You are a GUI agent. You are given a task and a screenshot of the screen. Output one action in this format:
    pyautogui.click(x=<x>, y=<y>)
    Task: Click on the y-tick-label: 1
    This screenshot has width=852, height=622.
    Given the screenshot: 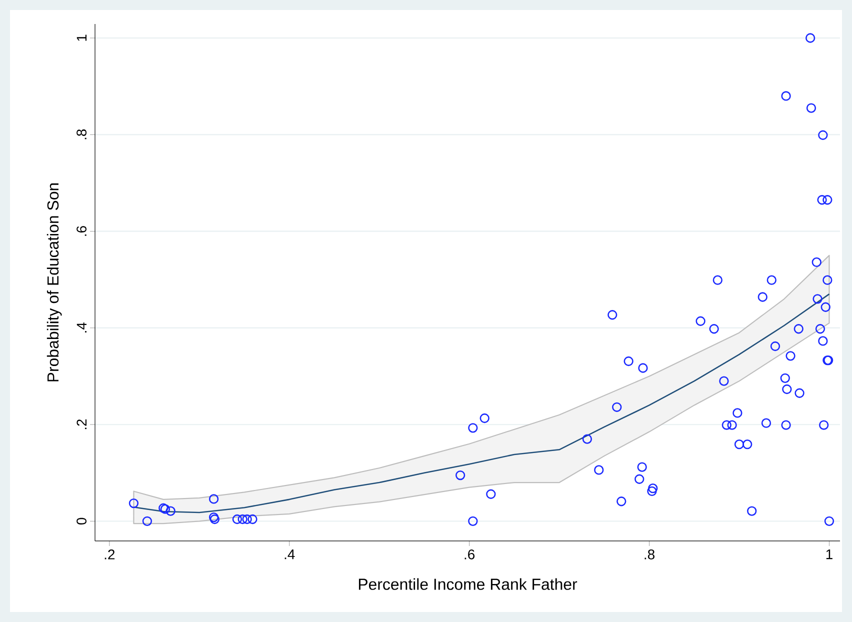 What is the action you would take?
    pyautogui.click(x=81, y=37)
    